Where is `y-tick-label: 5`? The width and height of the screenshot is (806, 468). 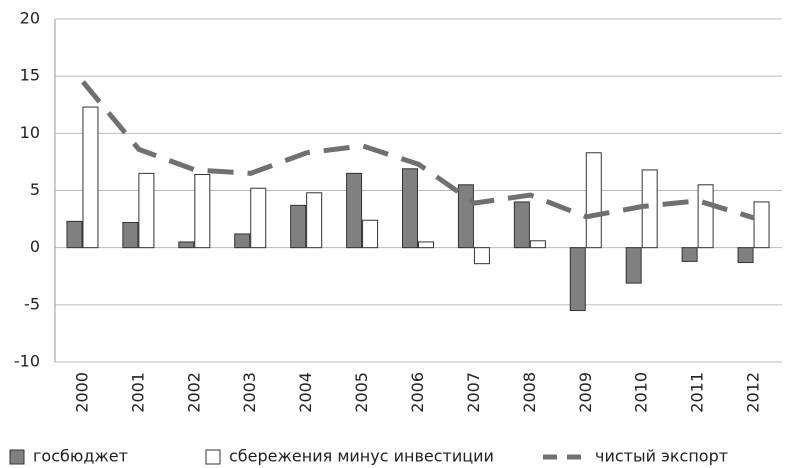
y-tick-label: 5 is located at coordinates (35, 189).